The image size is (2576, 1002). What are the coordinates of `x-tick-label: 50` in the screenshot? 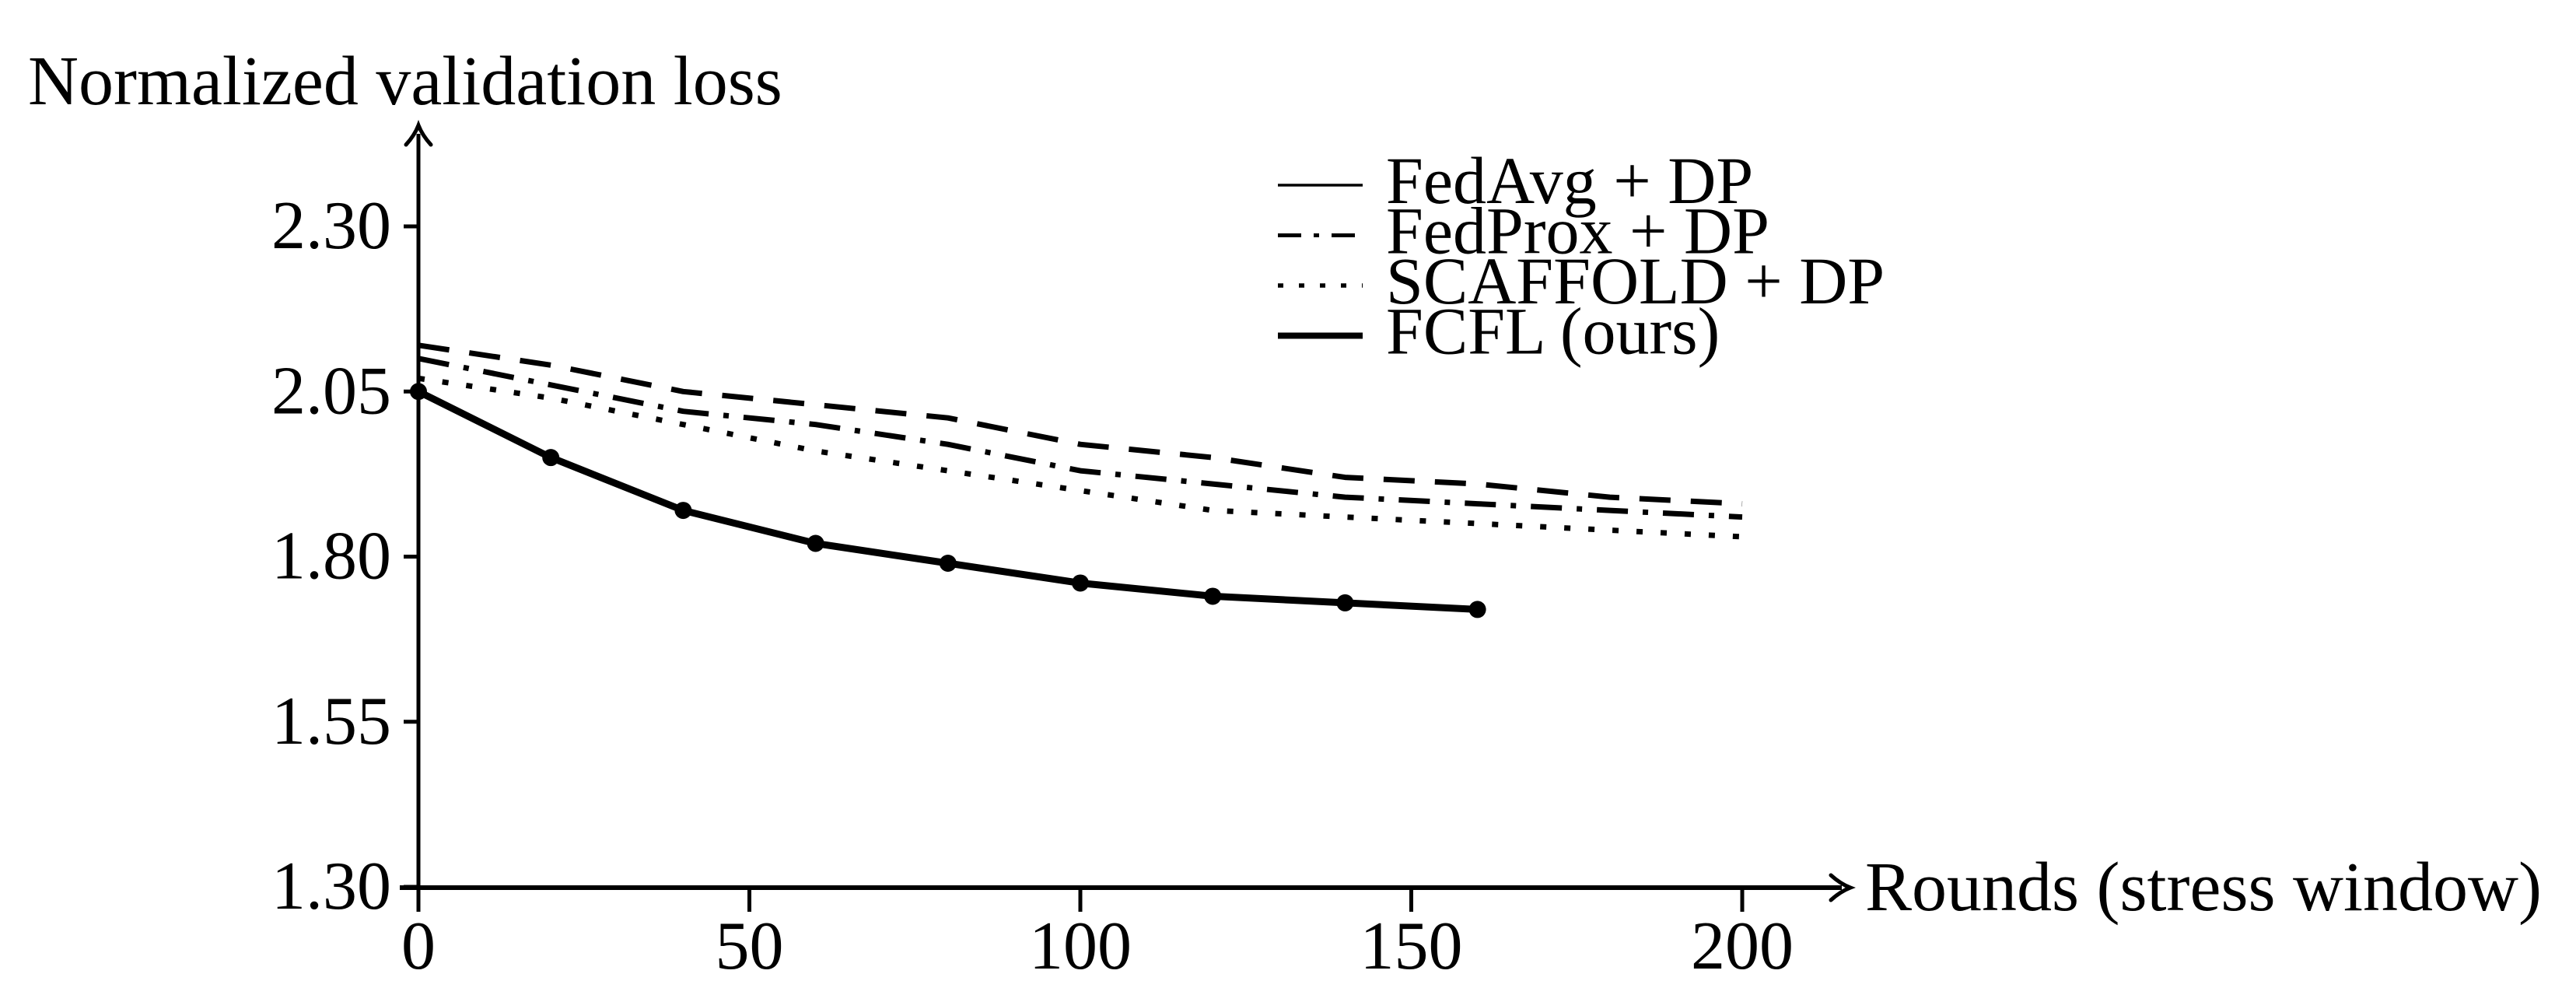 It's located at (750, 946).